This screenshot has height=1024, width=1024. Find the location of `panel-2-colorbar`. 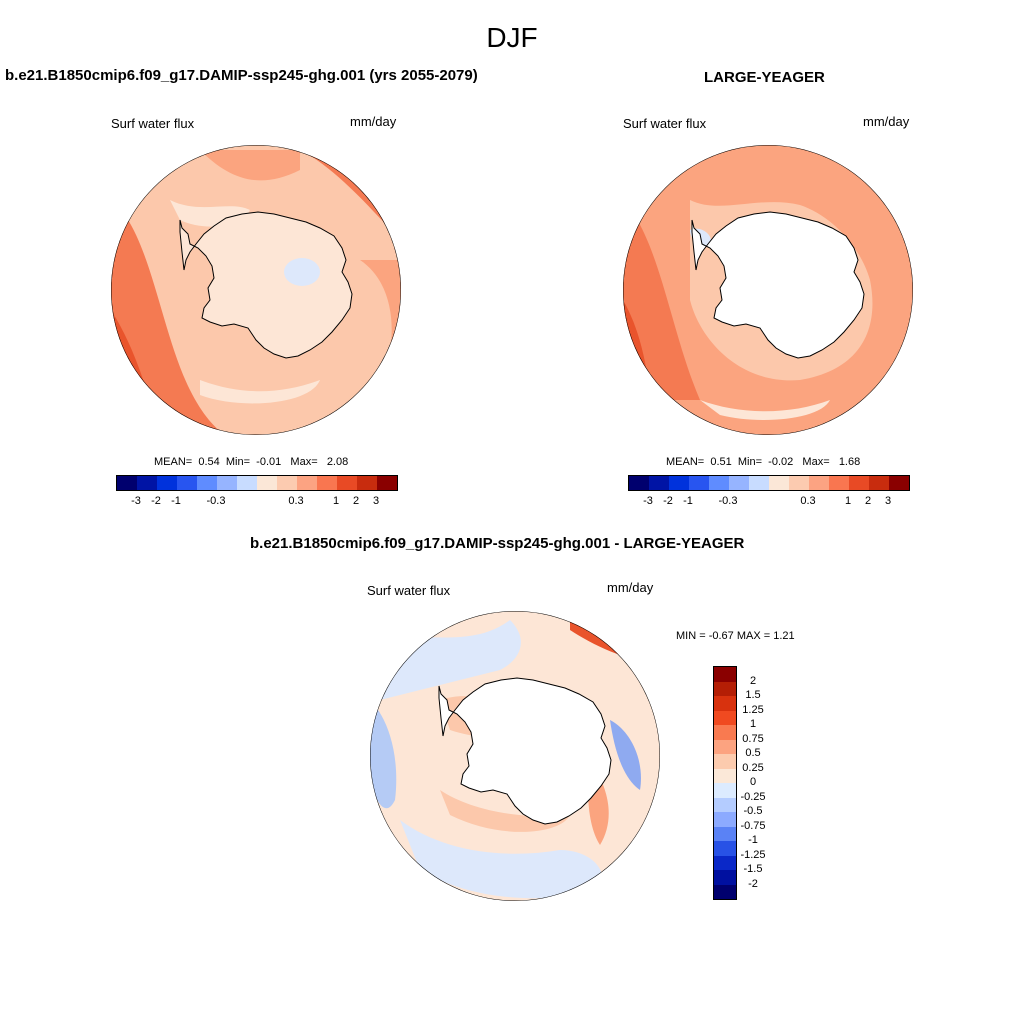

panel-2-colorbar is located at coordinates (769, 483).